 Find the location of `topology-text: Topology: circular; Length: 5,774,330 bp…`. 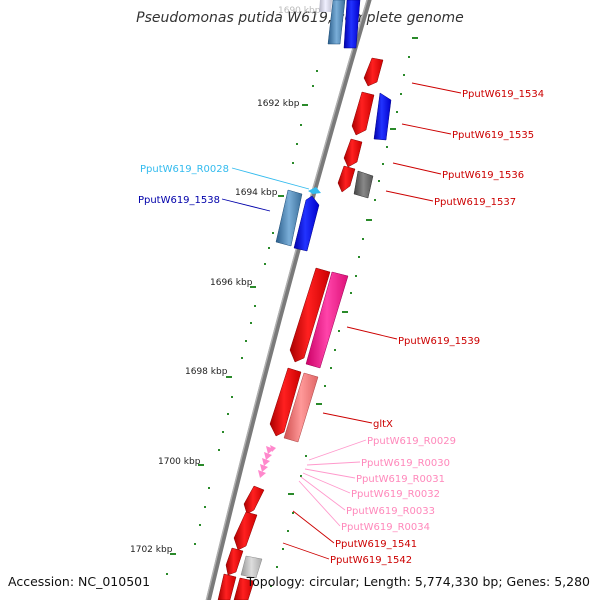

topology-text: Topology: circular; Length: 5,774,330 bp… is located at coordinates (418, 581).